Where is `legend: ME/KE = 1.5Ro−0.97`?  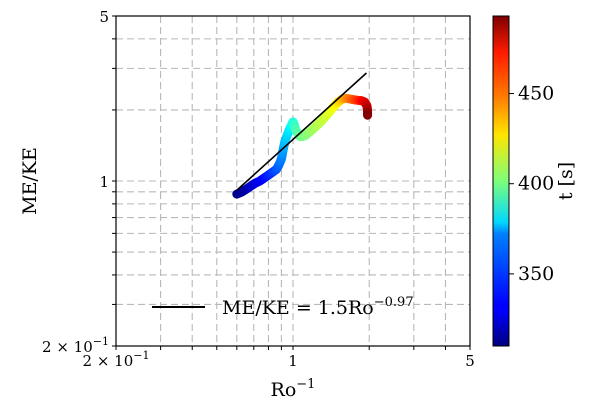
legend: ME/KE = 1.5Ro−0.97 is located at coordinates (283, 307).